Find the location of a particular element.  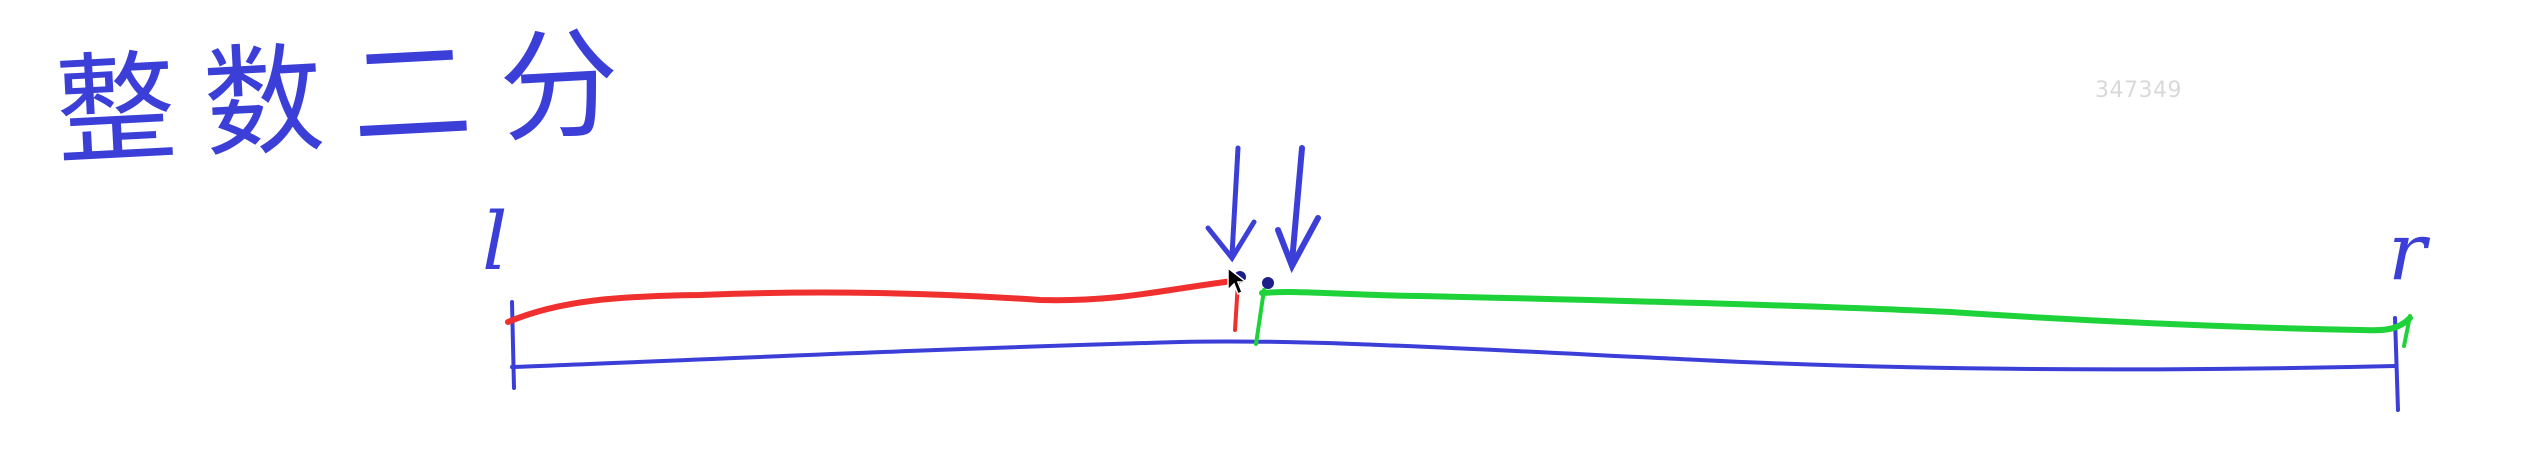

interval-base-line is located at coordinates (1453, 355).